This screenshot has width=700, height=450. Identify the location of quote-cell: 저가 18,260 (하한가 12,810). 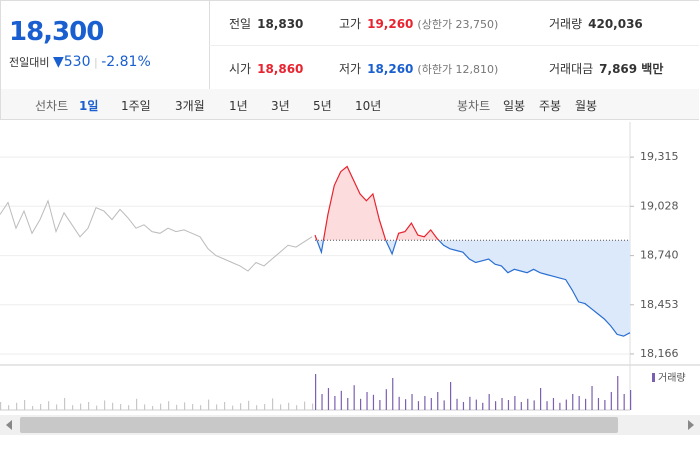
(418, 68).